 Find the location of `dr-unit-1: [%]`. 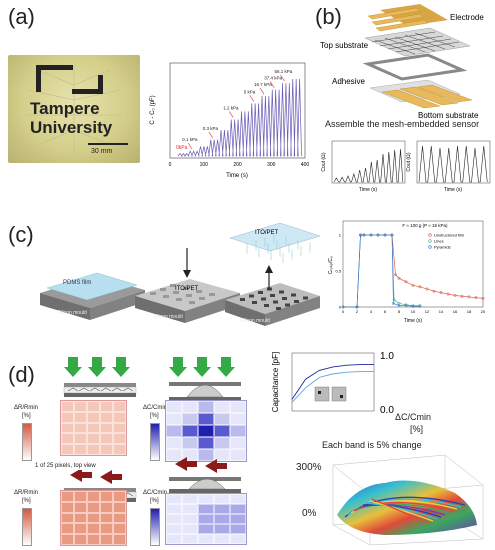

dr-unit-1: [%] is located at coordinates (26, 416).